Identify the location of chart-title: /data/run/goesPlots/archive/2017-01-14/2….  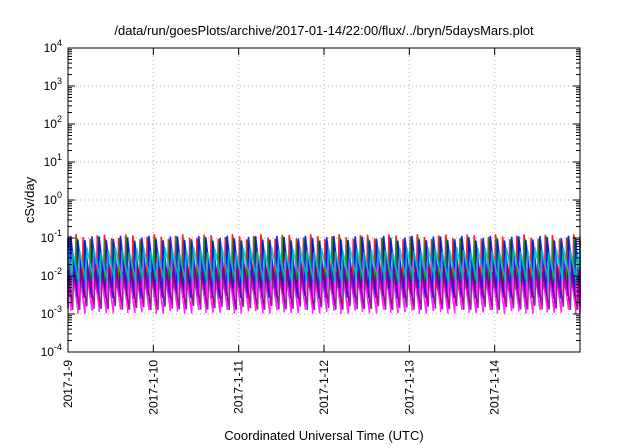
(324, 30).